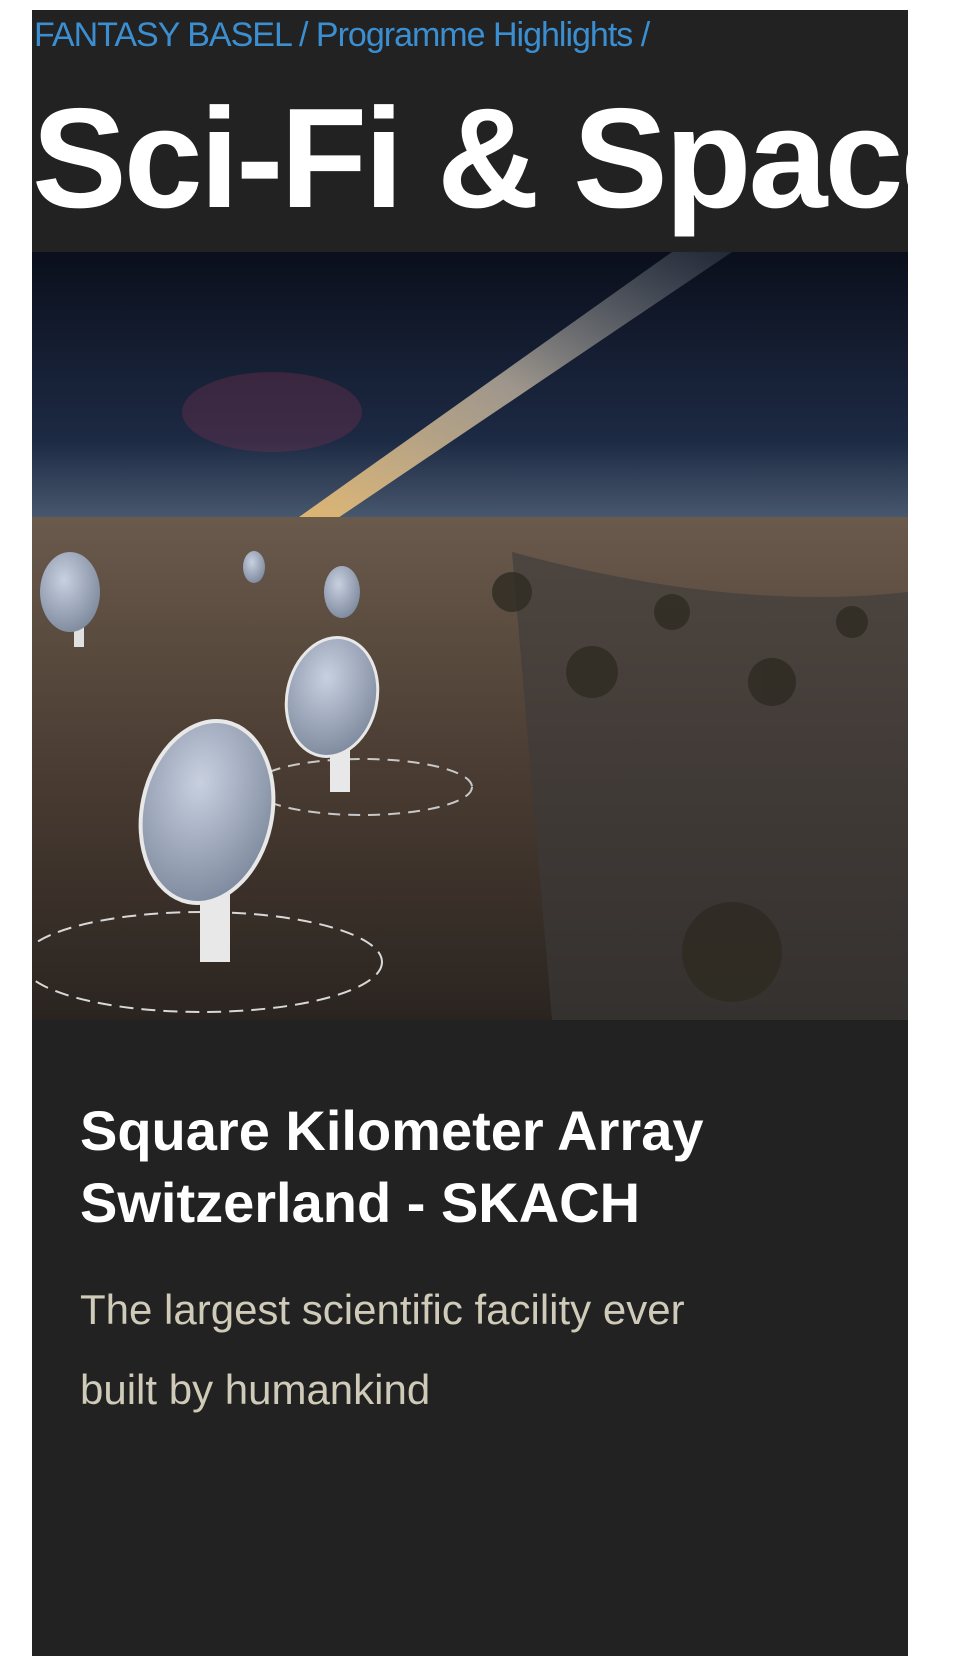 This screenshot has height=1656, width=959. What do you see at coordinates (342, 35) in the screenshot?
I see `breadcrumb: FANTASY BASEL / Programme Highlights /` at bounding box center [342, 35].